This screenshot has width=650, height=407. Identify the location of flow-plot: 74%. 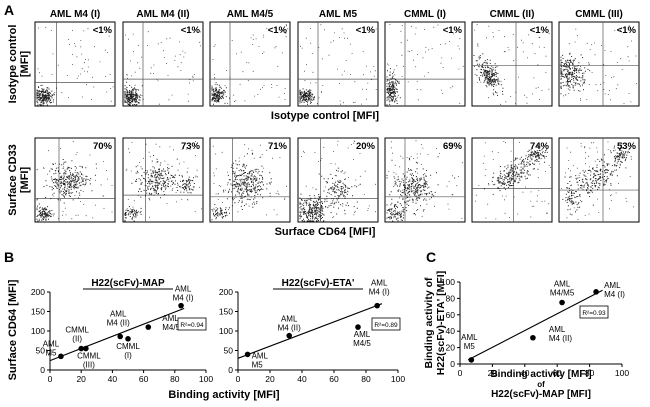
(512, 180).